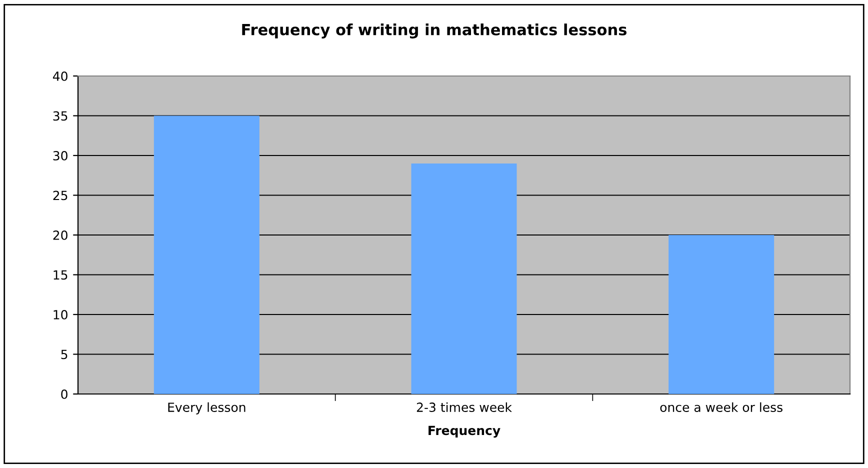  I want to click on y-tick-label: 5, so click(64, 355).